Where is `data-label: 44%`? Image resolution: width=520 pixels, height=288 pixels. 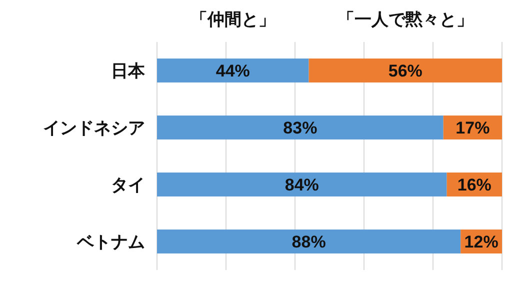 data-label: 44% is located at coordinates (233, 70).